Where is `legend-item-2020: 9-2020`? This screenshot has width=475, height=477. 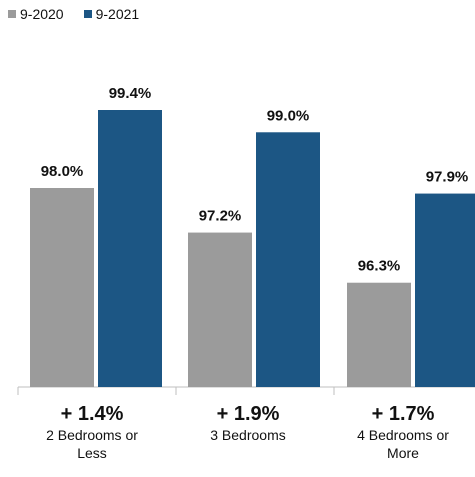 legend-item-2020: 9-2020 is located at coordinates (36, 14).